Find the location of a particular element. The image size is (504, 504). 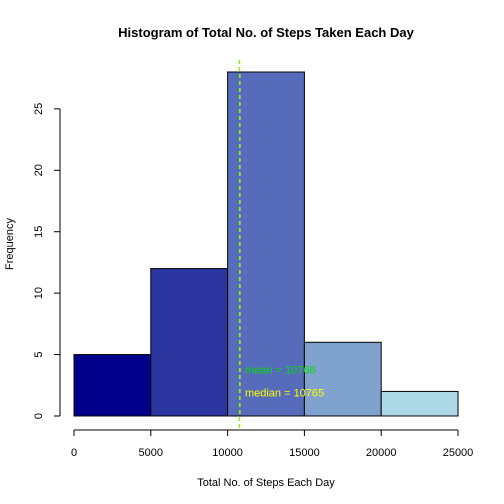

y-tick-label-5: 25 is located at coordinates (39, 109).